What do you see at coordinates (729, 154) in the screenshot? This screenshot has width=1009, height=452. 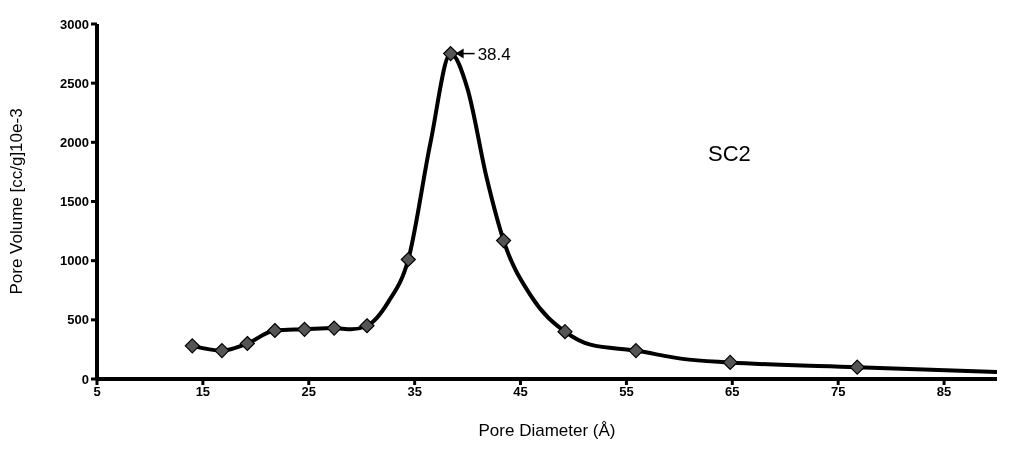 I see `annotation: SC2` at bounding box center [729, 154].